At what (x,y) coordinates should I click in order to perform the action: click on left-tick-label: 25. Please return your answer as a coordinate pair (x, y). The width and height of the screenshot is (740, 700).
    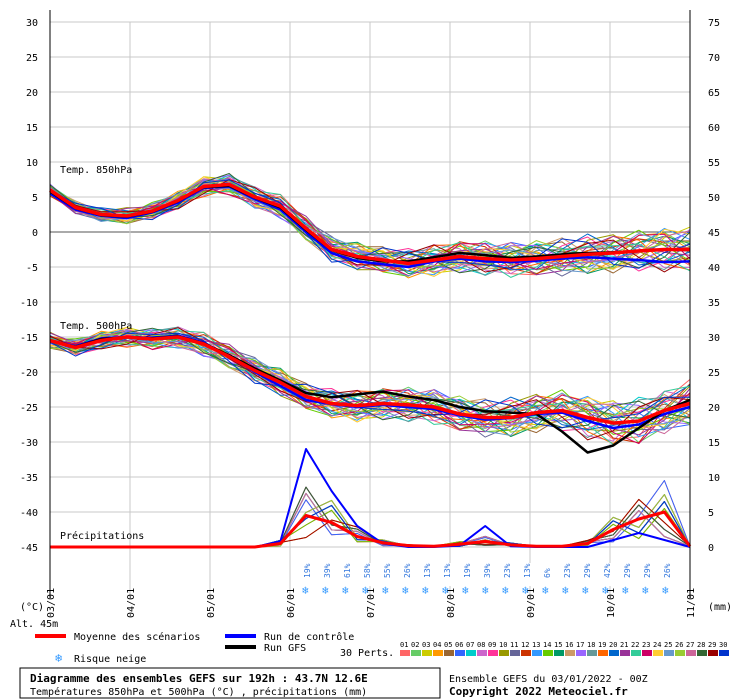
    Looking at the image, I should click on (32, 58).